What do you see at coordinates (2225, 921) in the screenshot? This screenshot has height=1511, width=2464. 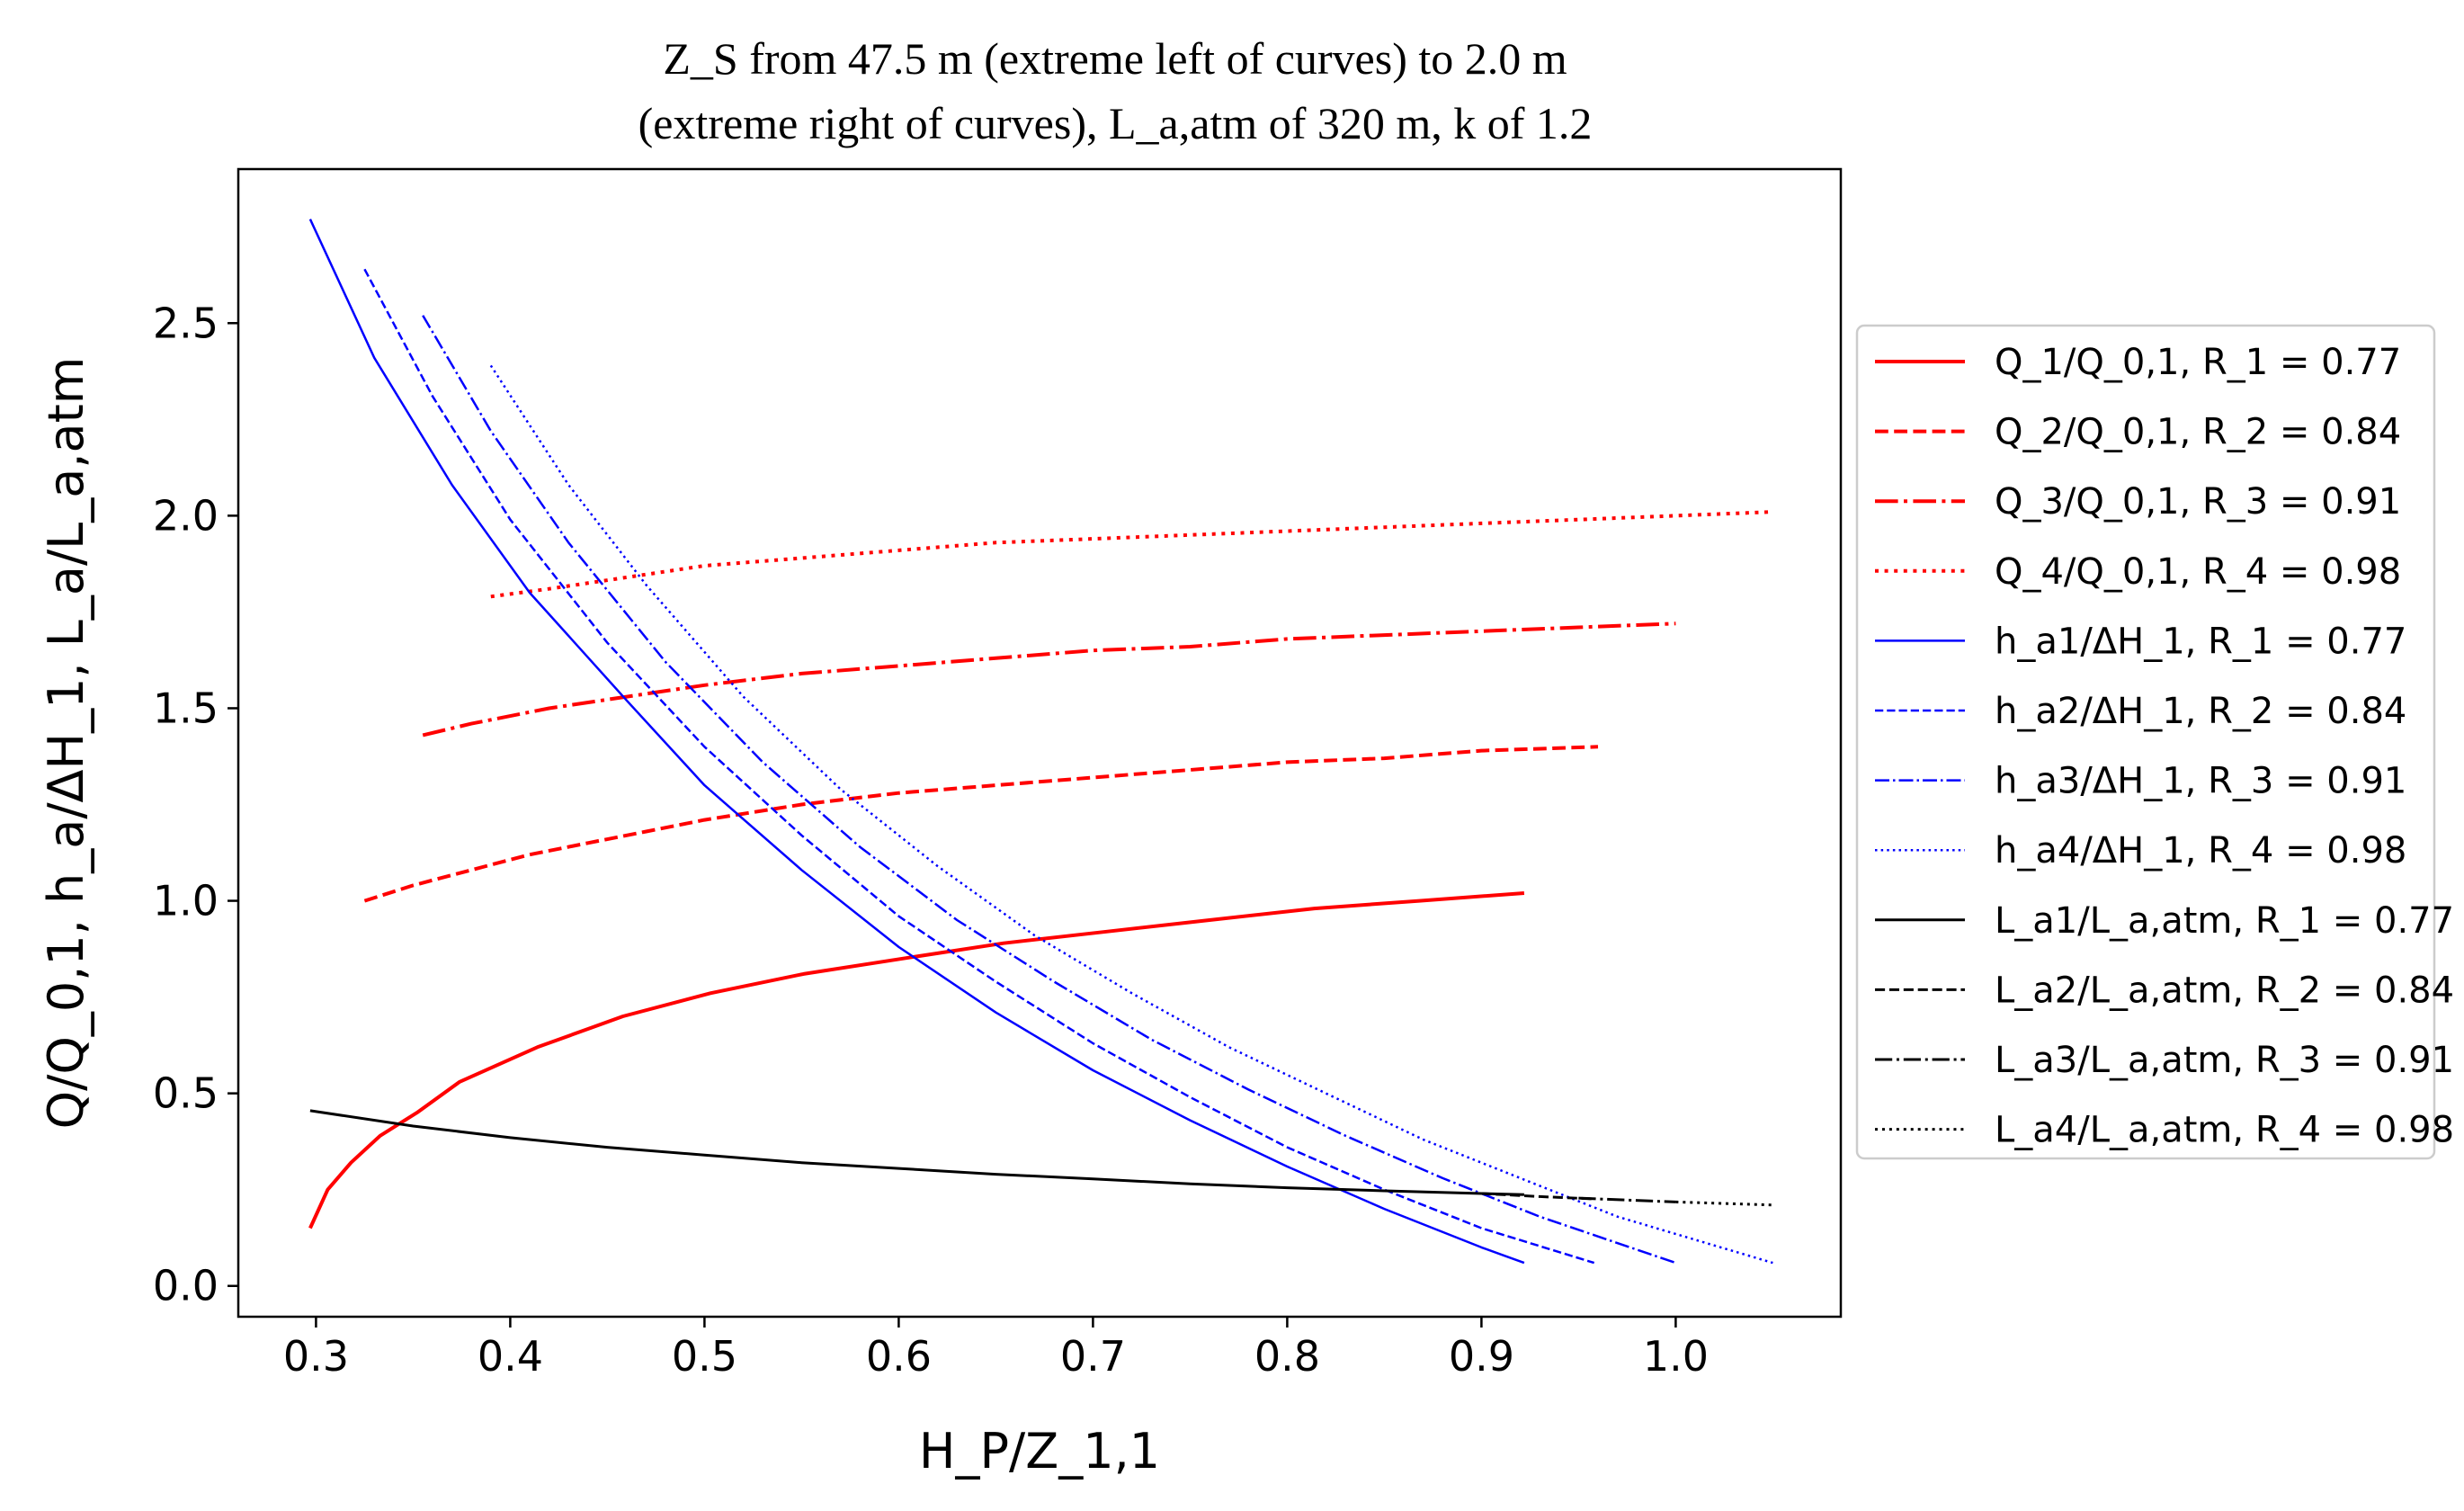 I see `legend-label-9: L_a1/L_a,atm, R_1 = 0.77` at bounding box center [2225, 921].